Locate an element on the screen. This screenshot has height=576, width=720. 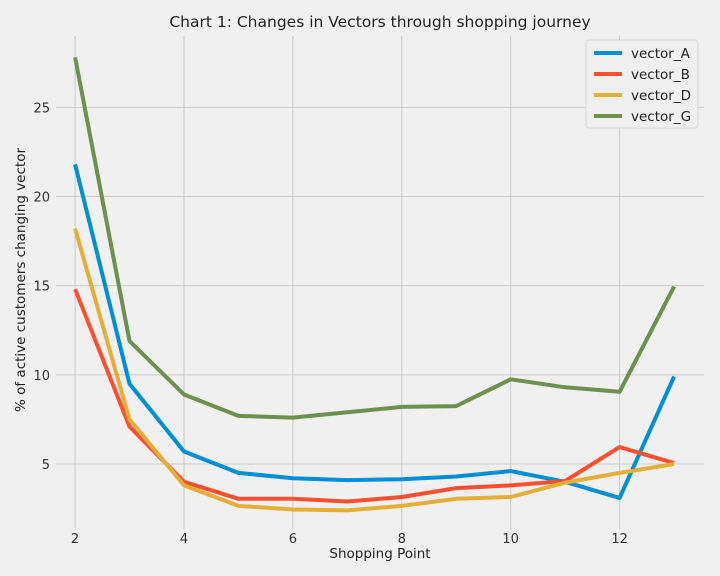
legend-label: vector_D is located at coordinates (661, 96).